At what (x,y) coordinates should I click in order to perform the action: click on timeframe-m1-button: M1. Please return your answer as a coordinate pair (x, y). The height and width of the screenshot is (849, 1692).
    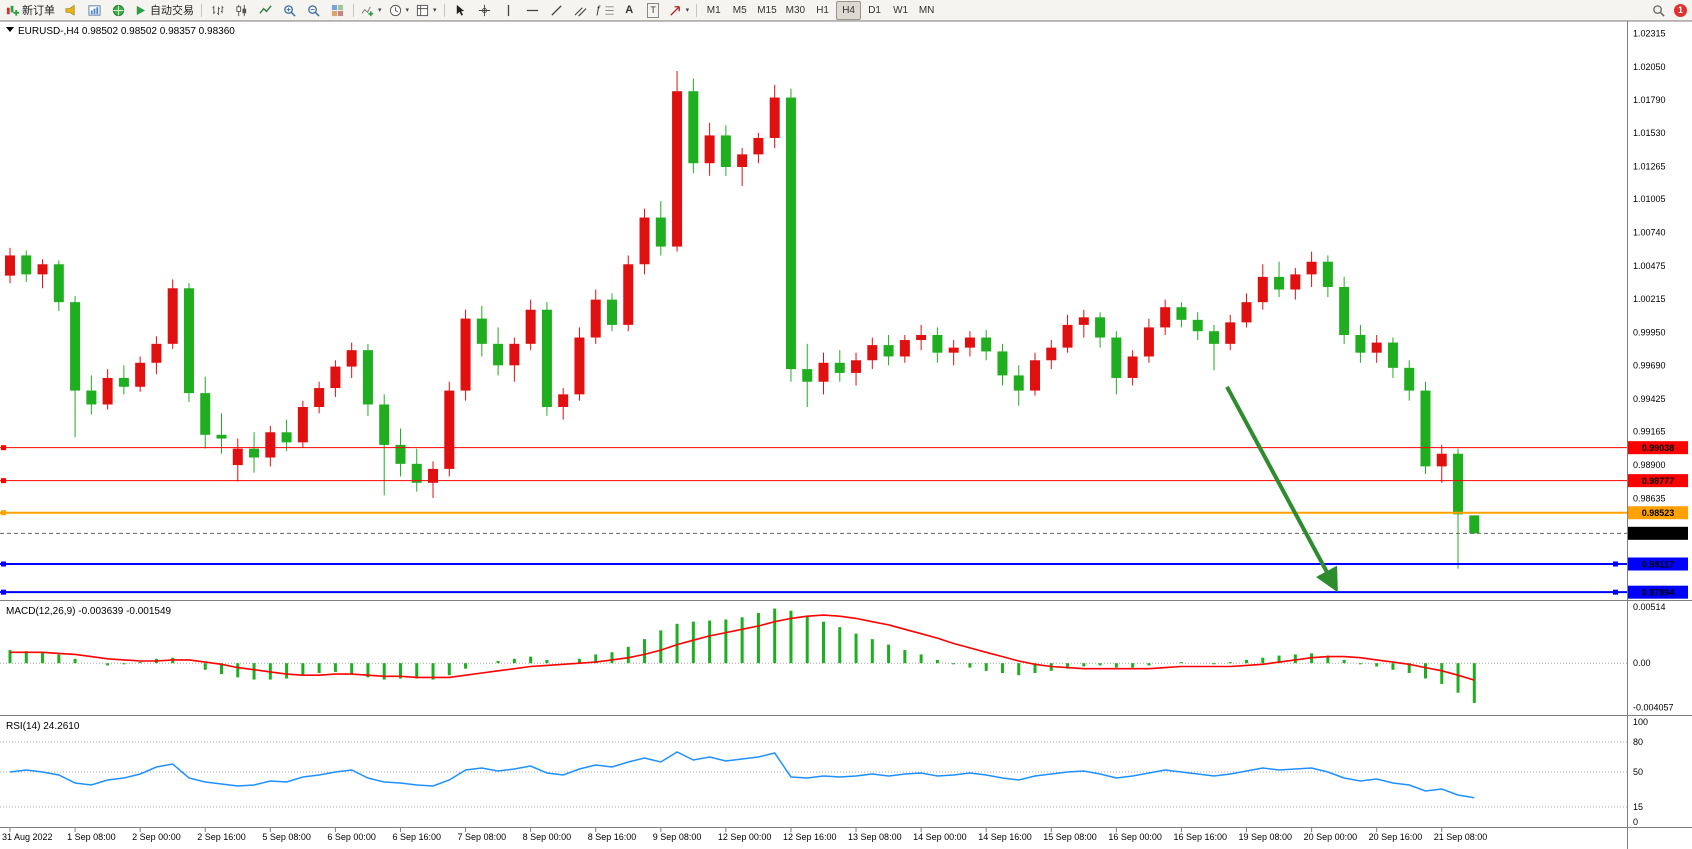
    Looking at the image, I should click on (713, 10).